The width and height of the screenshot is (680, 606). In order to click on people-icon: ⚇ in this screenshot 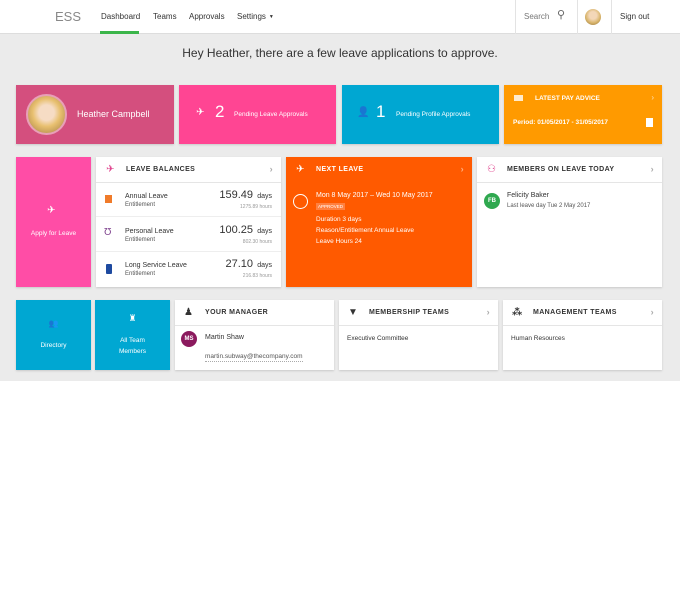, I will do `click(492, 169)`.